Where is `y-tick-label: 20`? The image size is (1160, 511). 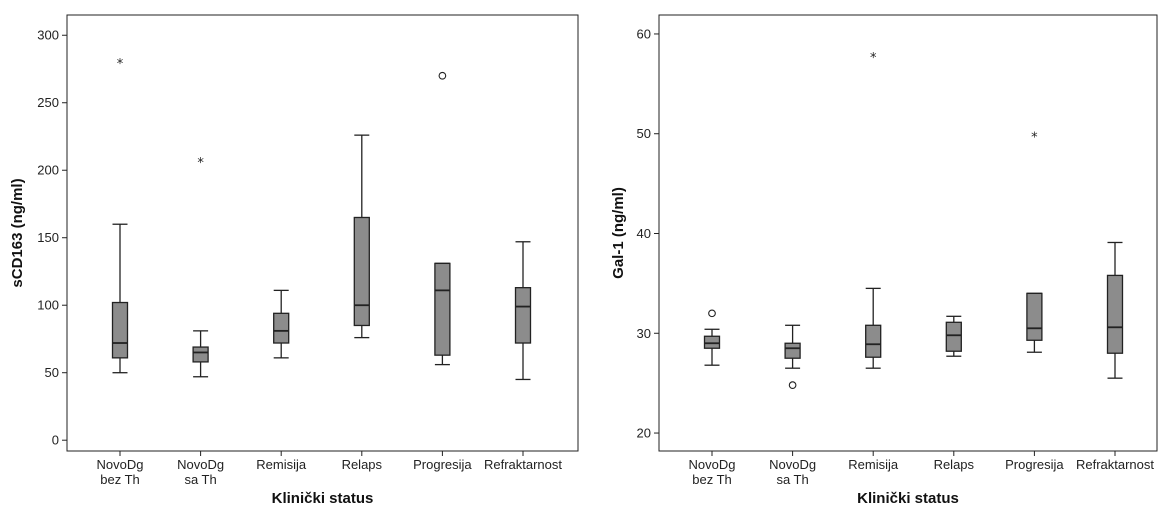 y-tick-label: 20 is located at coordinates (644, 433).